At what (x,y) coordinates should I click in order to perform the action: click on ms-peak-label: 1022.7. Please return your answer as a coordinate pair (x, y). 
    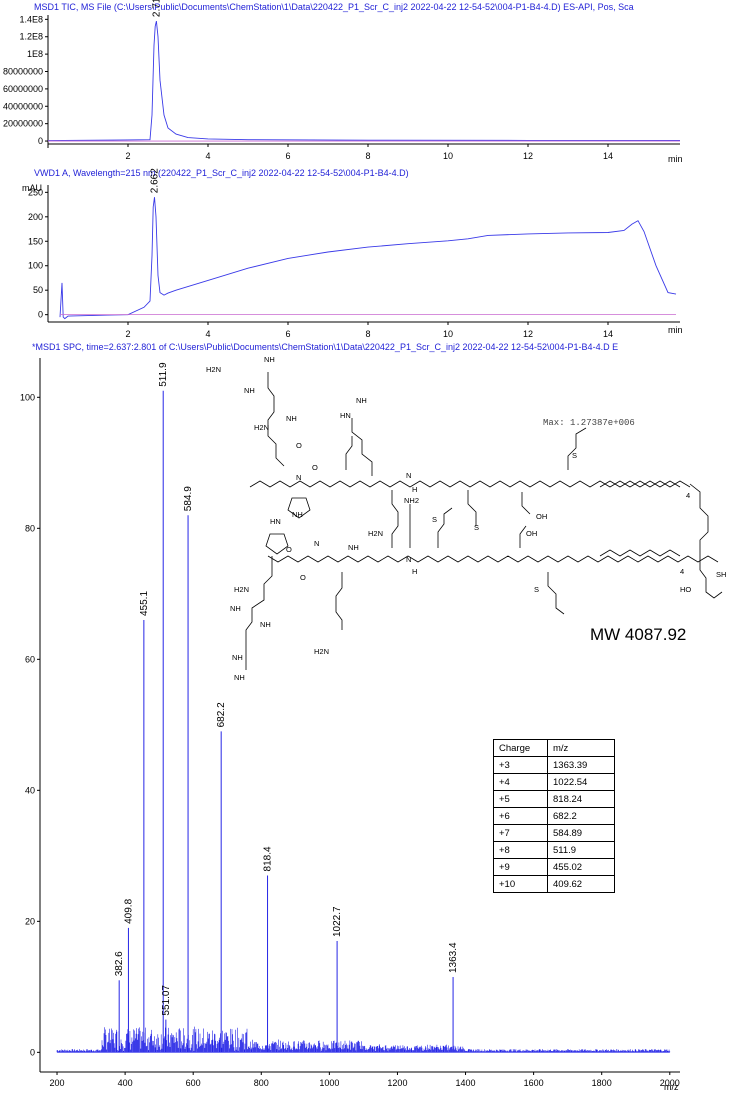
    Looking at the image, I should click on (337, 921).